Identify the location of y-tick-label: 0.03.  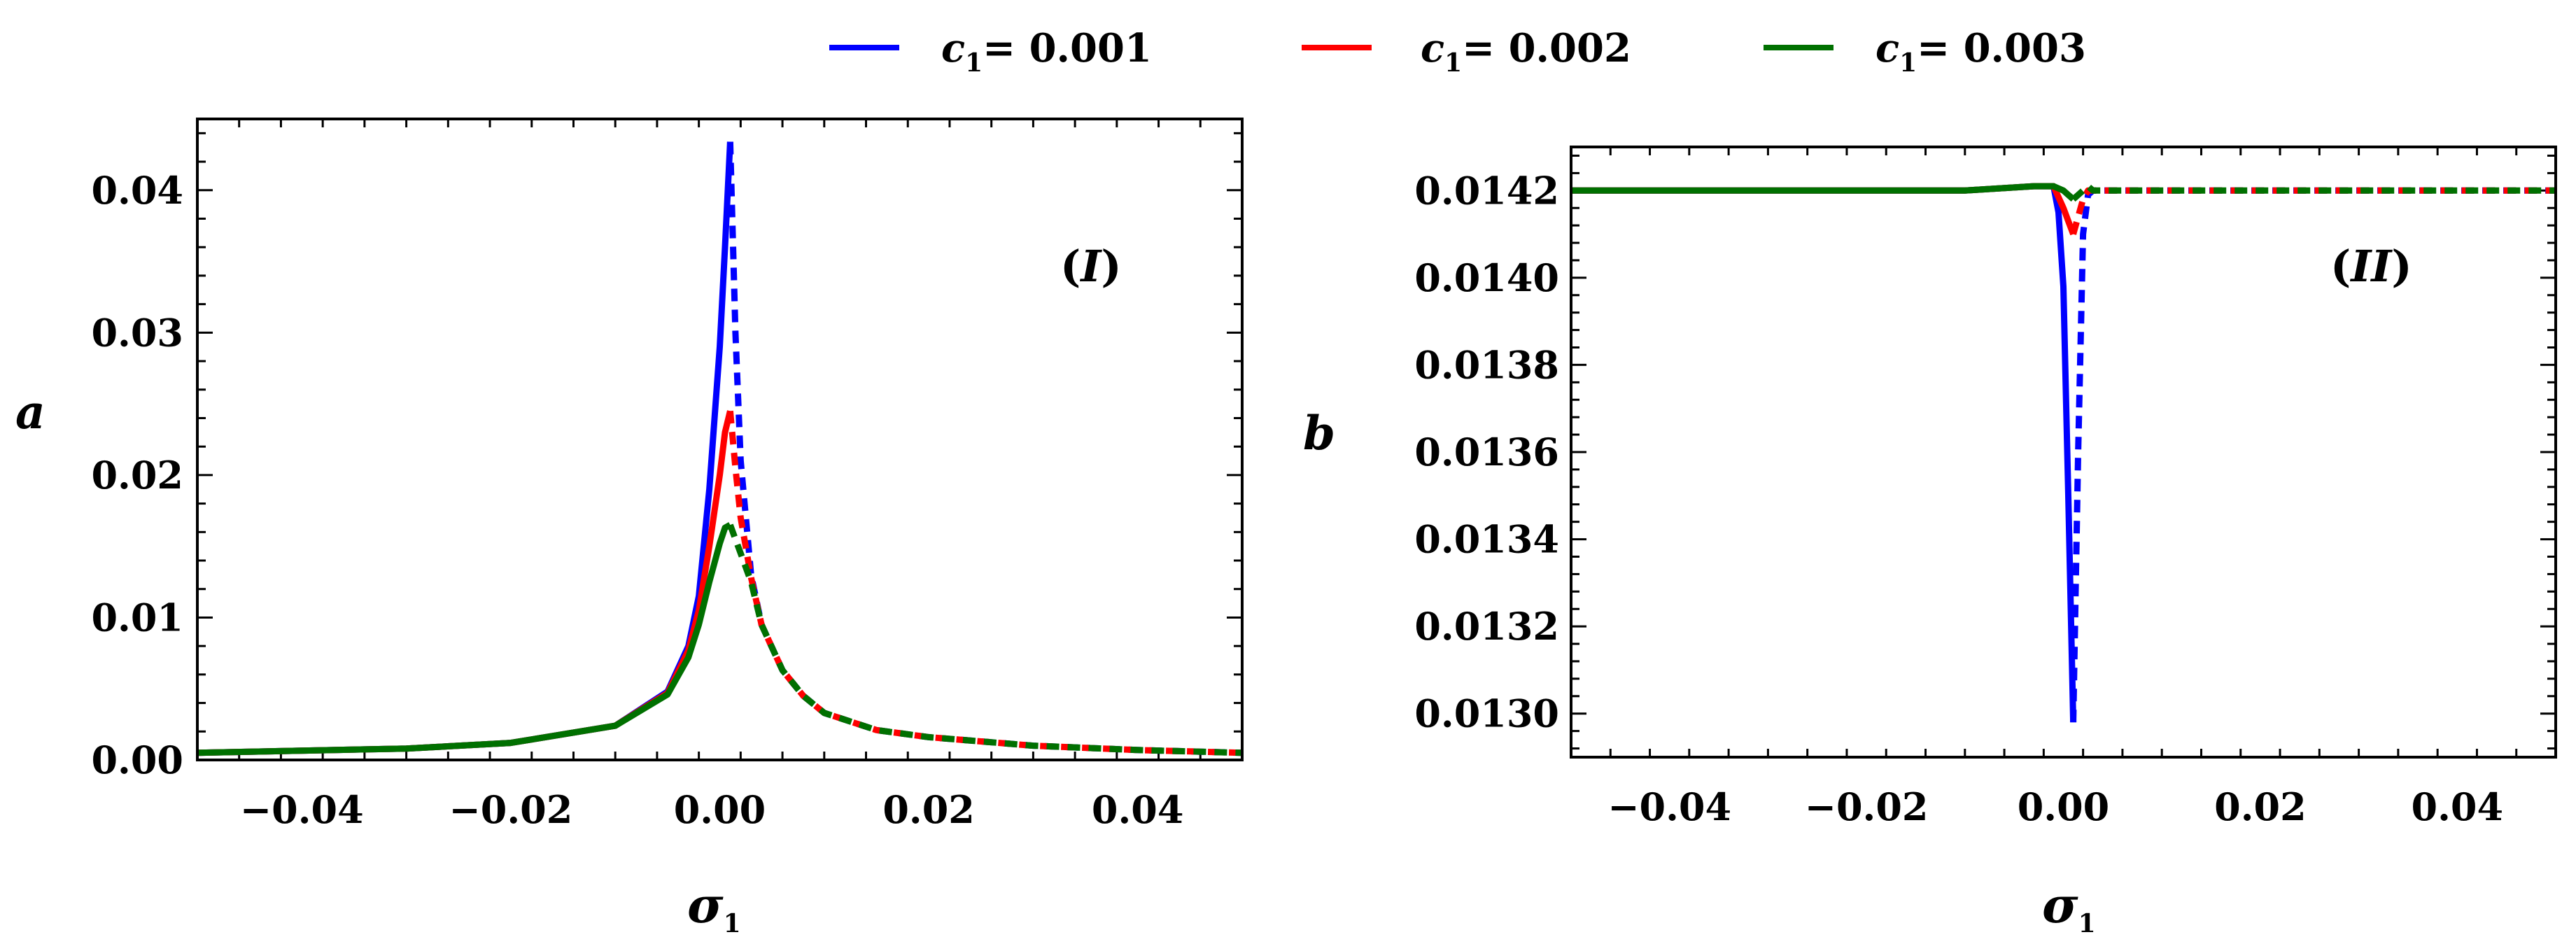
(137, 332).